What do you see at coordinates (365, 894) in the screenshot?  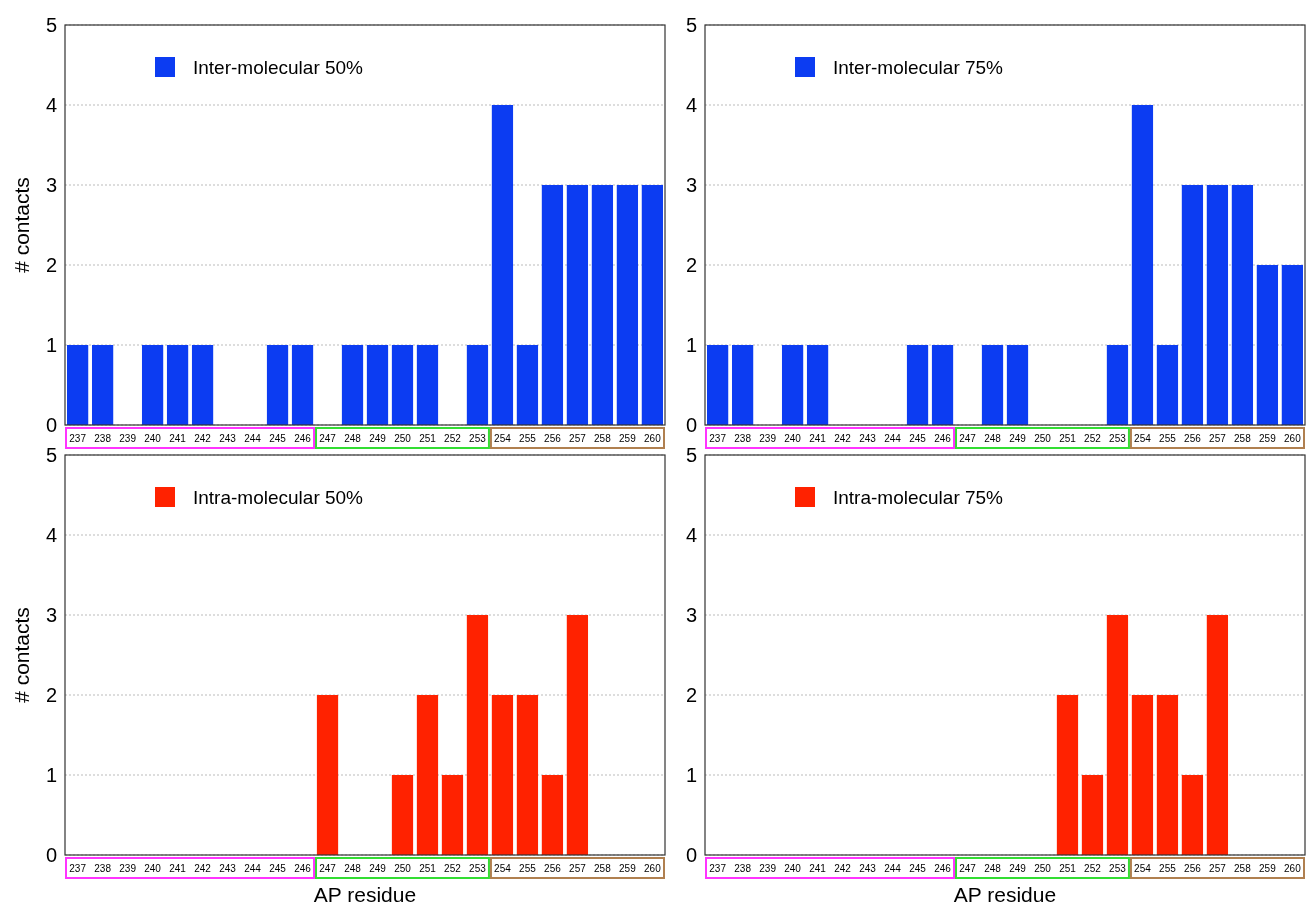 I see `x-axis-title: AP residue` at bounding box center [365, 894].